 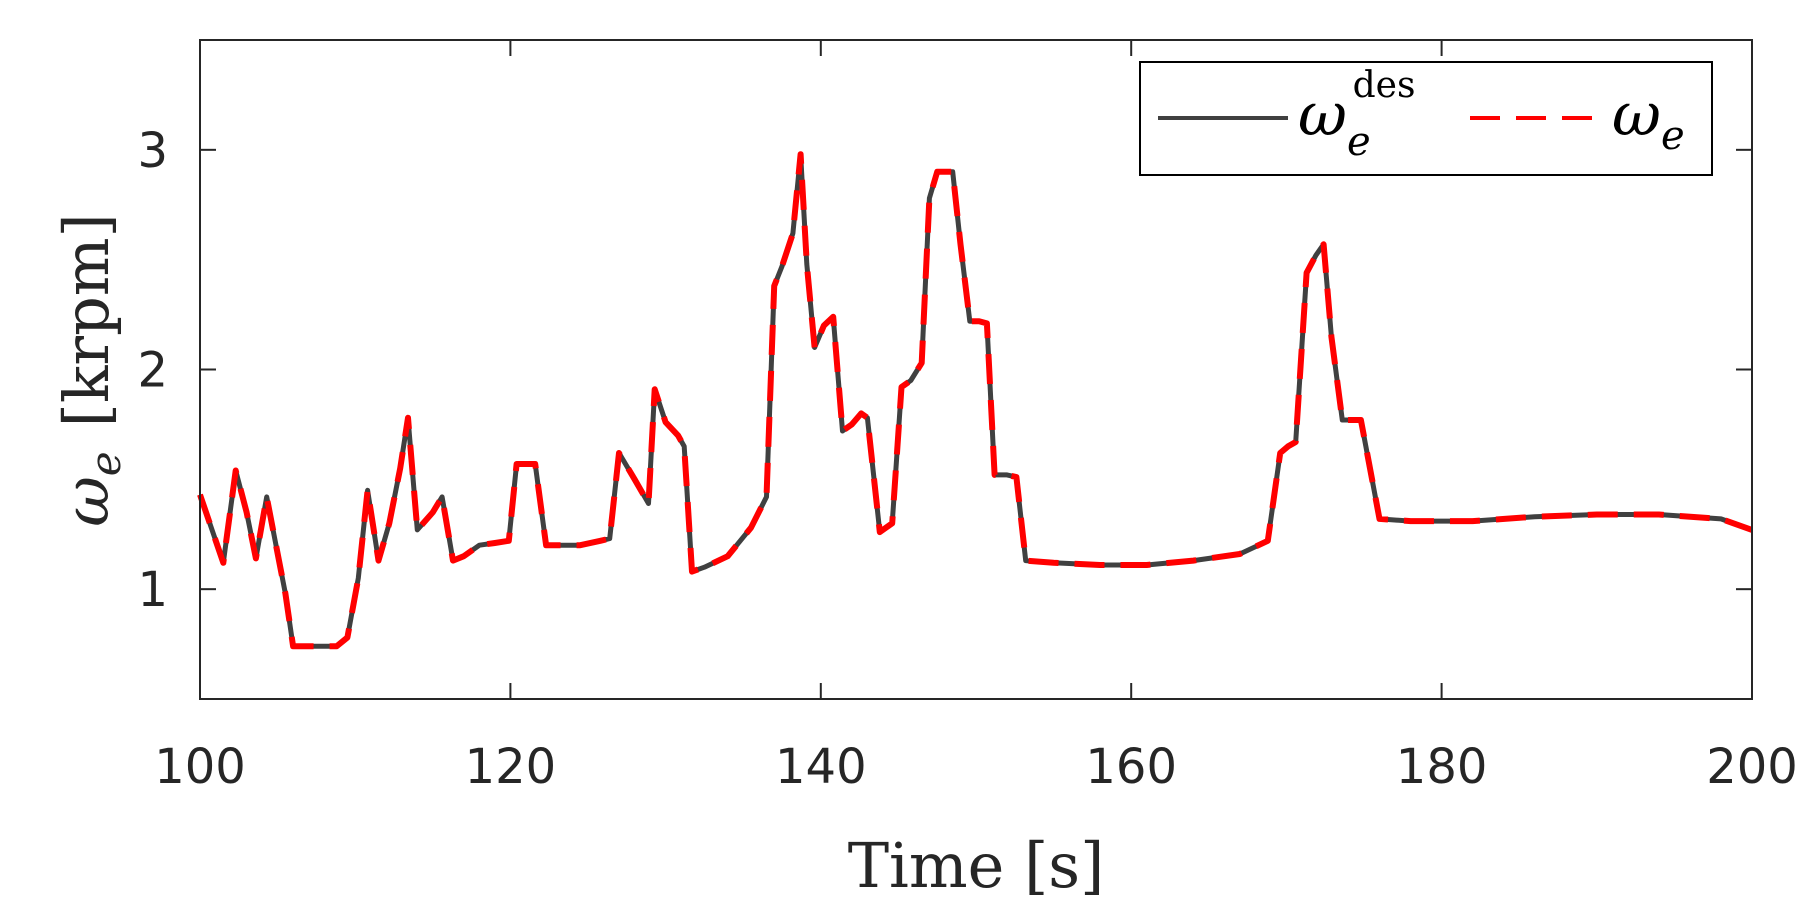 I want to click on x-tick-label: 180, so click(x=1442, y=767).